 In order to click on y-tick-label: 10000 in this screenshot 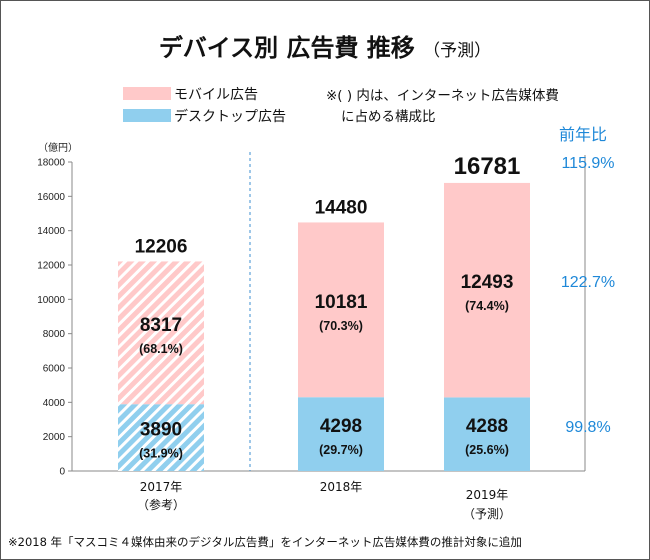, I will do `click(51, 300)`.